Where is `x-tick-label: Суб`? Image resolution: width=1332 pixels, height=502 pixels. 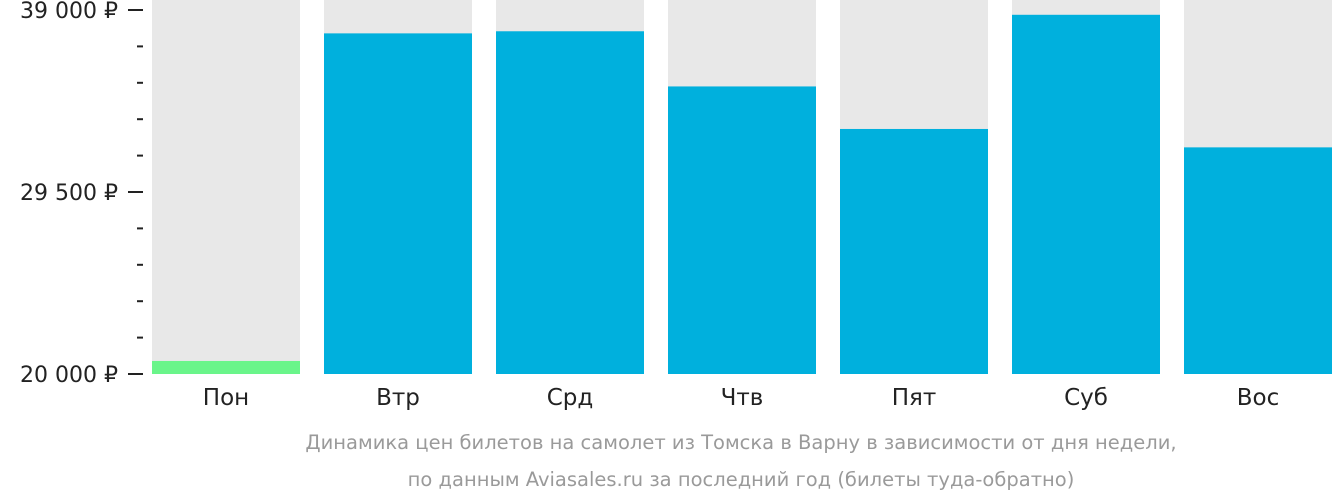
x-tick-label: Суб is located at coordinates (1086, 398).